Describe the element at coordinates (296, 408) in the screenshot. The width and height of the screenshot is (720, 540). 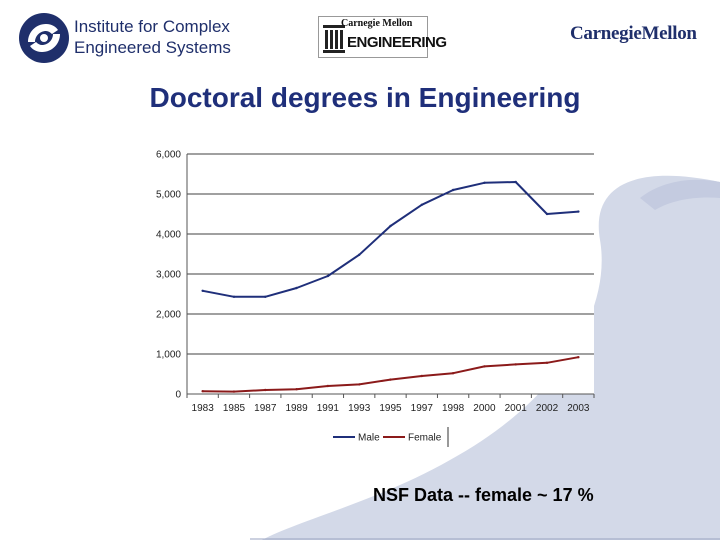
I see `x-tick-label: 1989` at that location.